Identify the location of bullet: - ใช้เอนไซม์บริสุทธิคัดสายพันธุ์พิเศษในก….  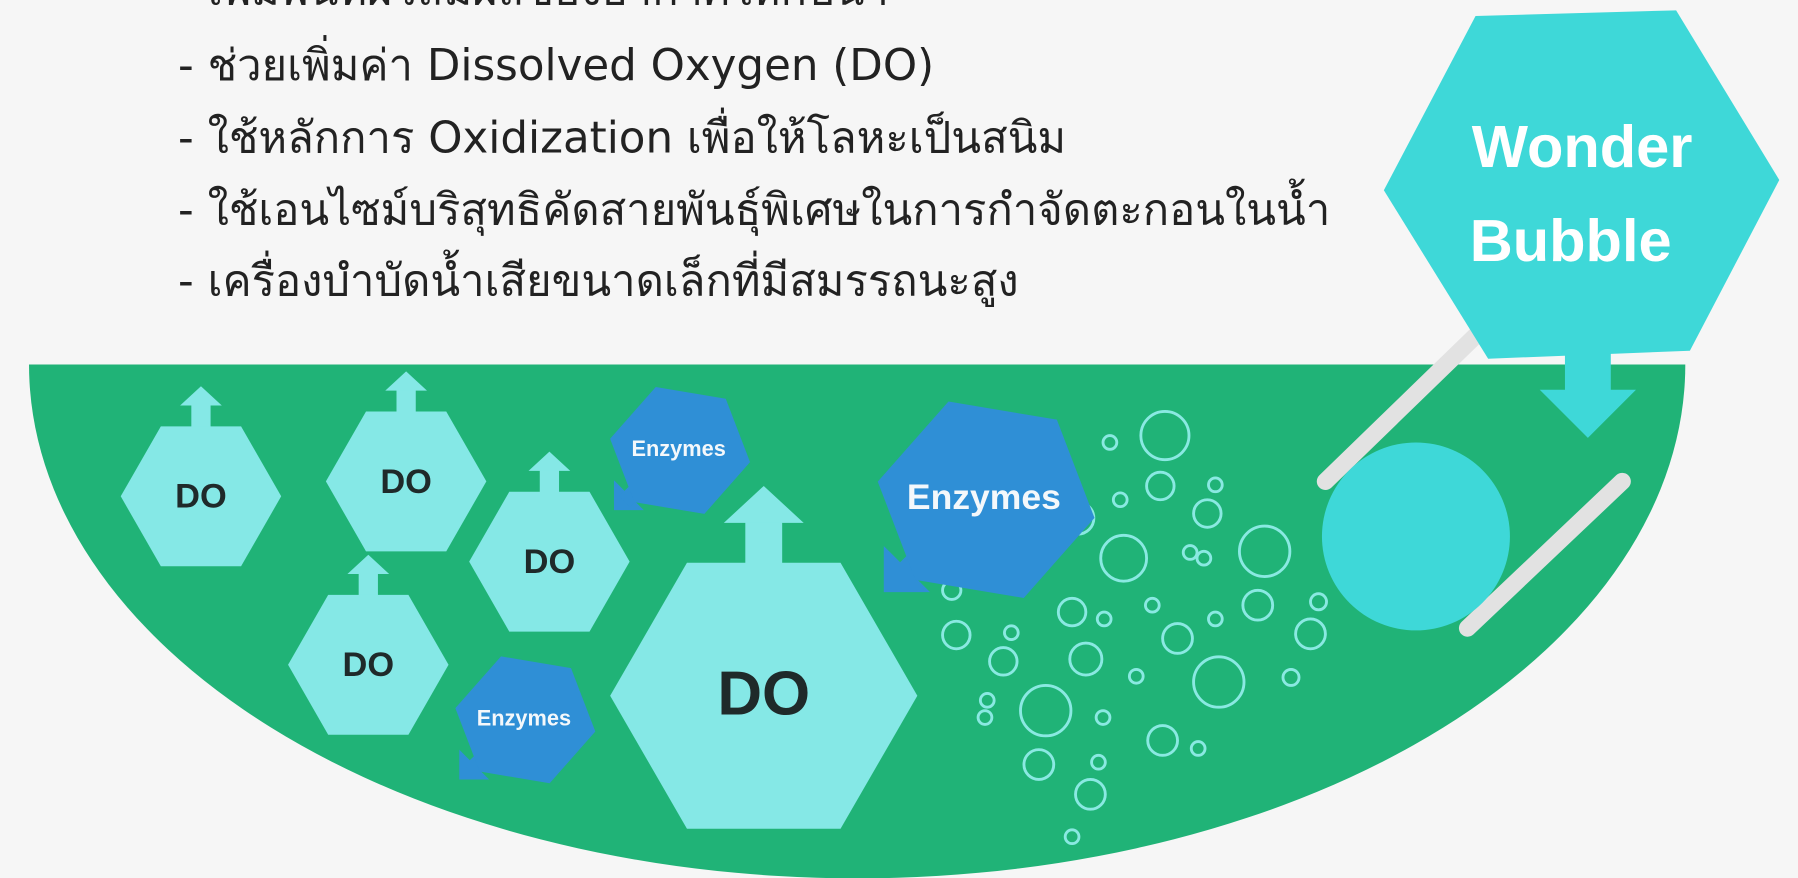
(754, 208).